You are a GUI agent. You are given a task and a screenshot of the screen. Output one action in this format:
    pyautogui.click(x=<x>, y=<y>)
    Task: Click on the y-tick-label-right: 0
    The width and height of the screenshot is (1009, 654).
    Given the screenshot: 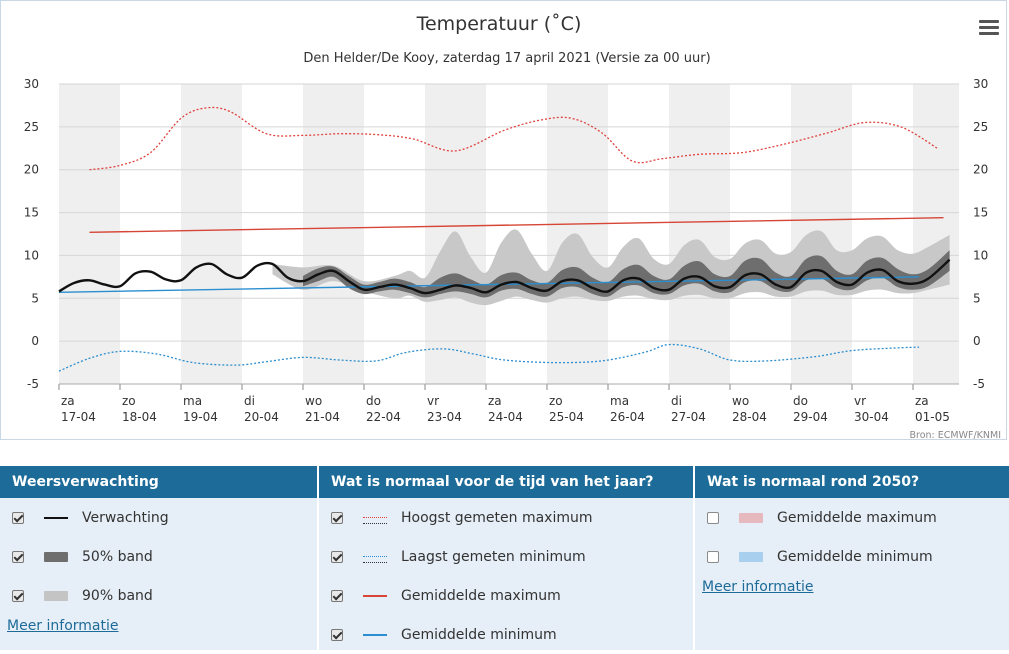 What is the action you would take?
    pyautogui.click(x=977, y=341)
    